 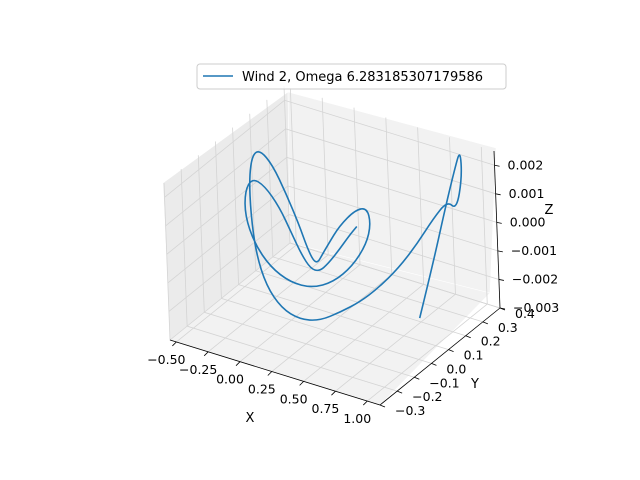 I want to click on x-tick-label: 0.25, so click(x=262, y=389).